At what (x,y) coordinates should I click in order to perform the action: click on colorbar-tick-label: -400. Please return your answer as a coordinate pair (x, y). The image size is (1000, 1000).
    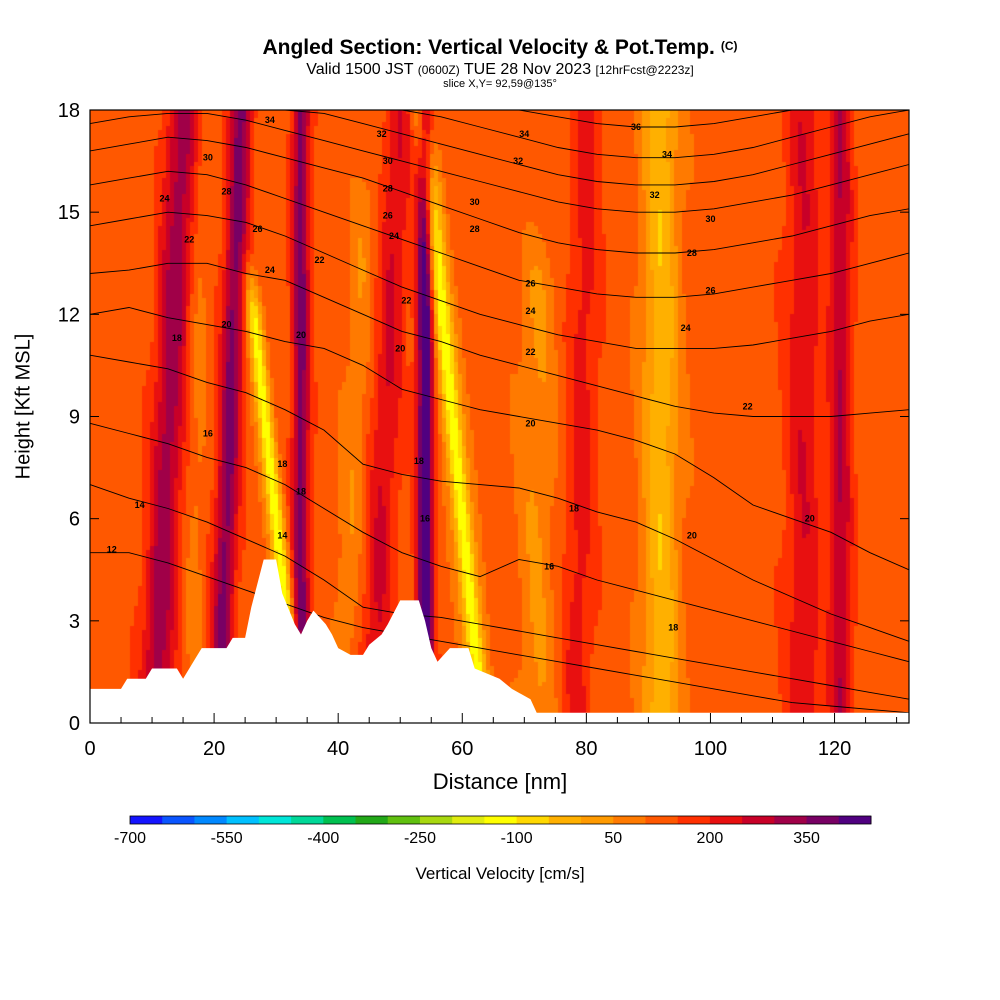
    Looking at the image, I should click on (323, 838).